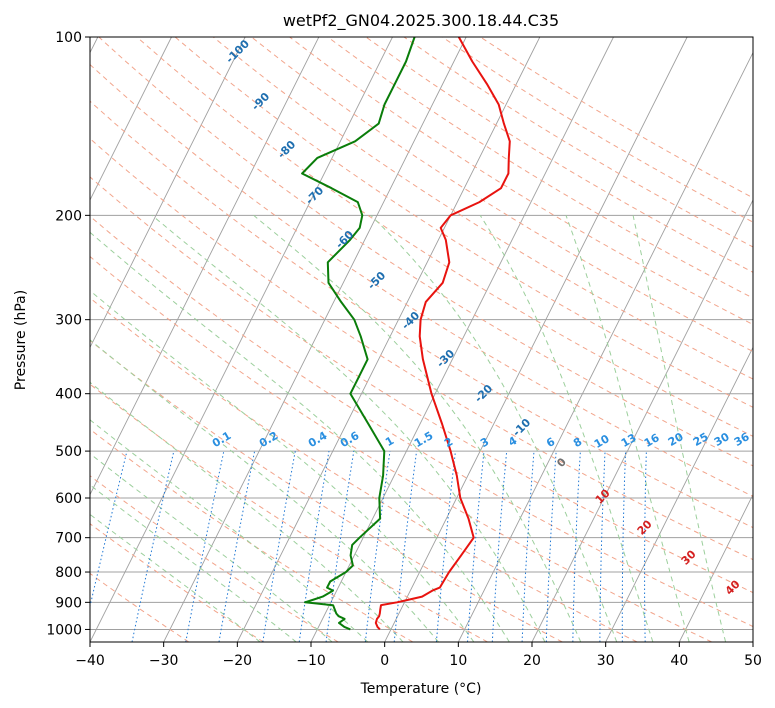  What do you see at coordinates (268, 439) in the screenshot?
I see `mixing-ratio-label: 0.2` at bounding box center [268, 439].